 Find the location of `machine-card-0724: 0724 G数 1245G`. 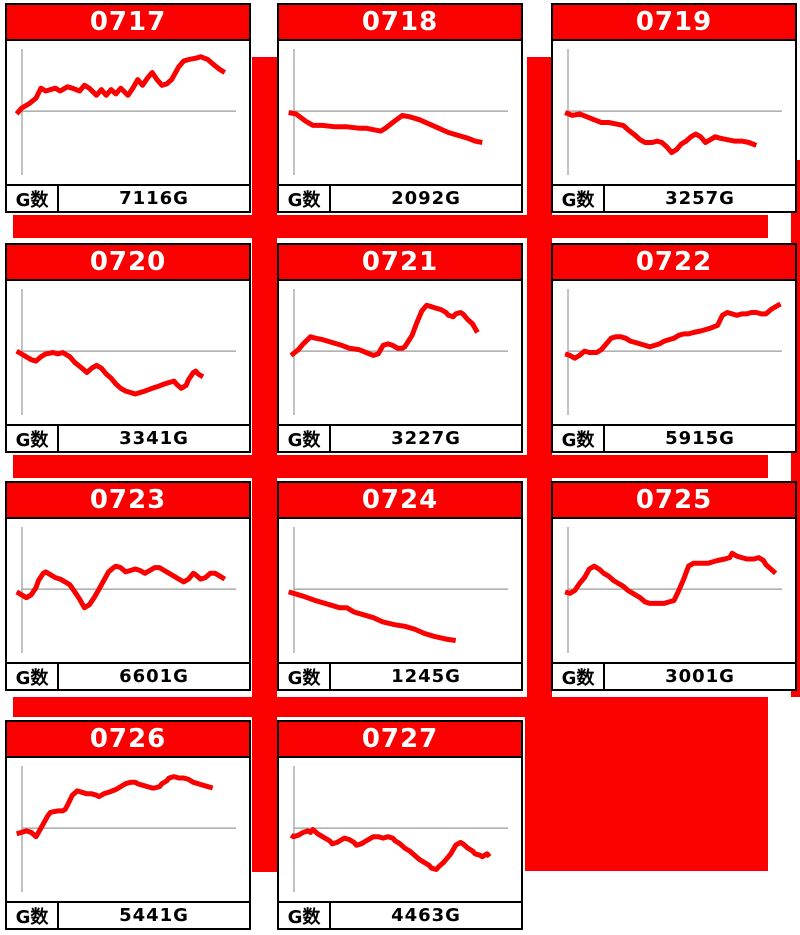

machine-card-0724: 0724 G数 1245G is located at coordinates (400, 586).